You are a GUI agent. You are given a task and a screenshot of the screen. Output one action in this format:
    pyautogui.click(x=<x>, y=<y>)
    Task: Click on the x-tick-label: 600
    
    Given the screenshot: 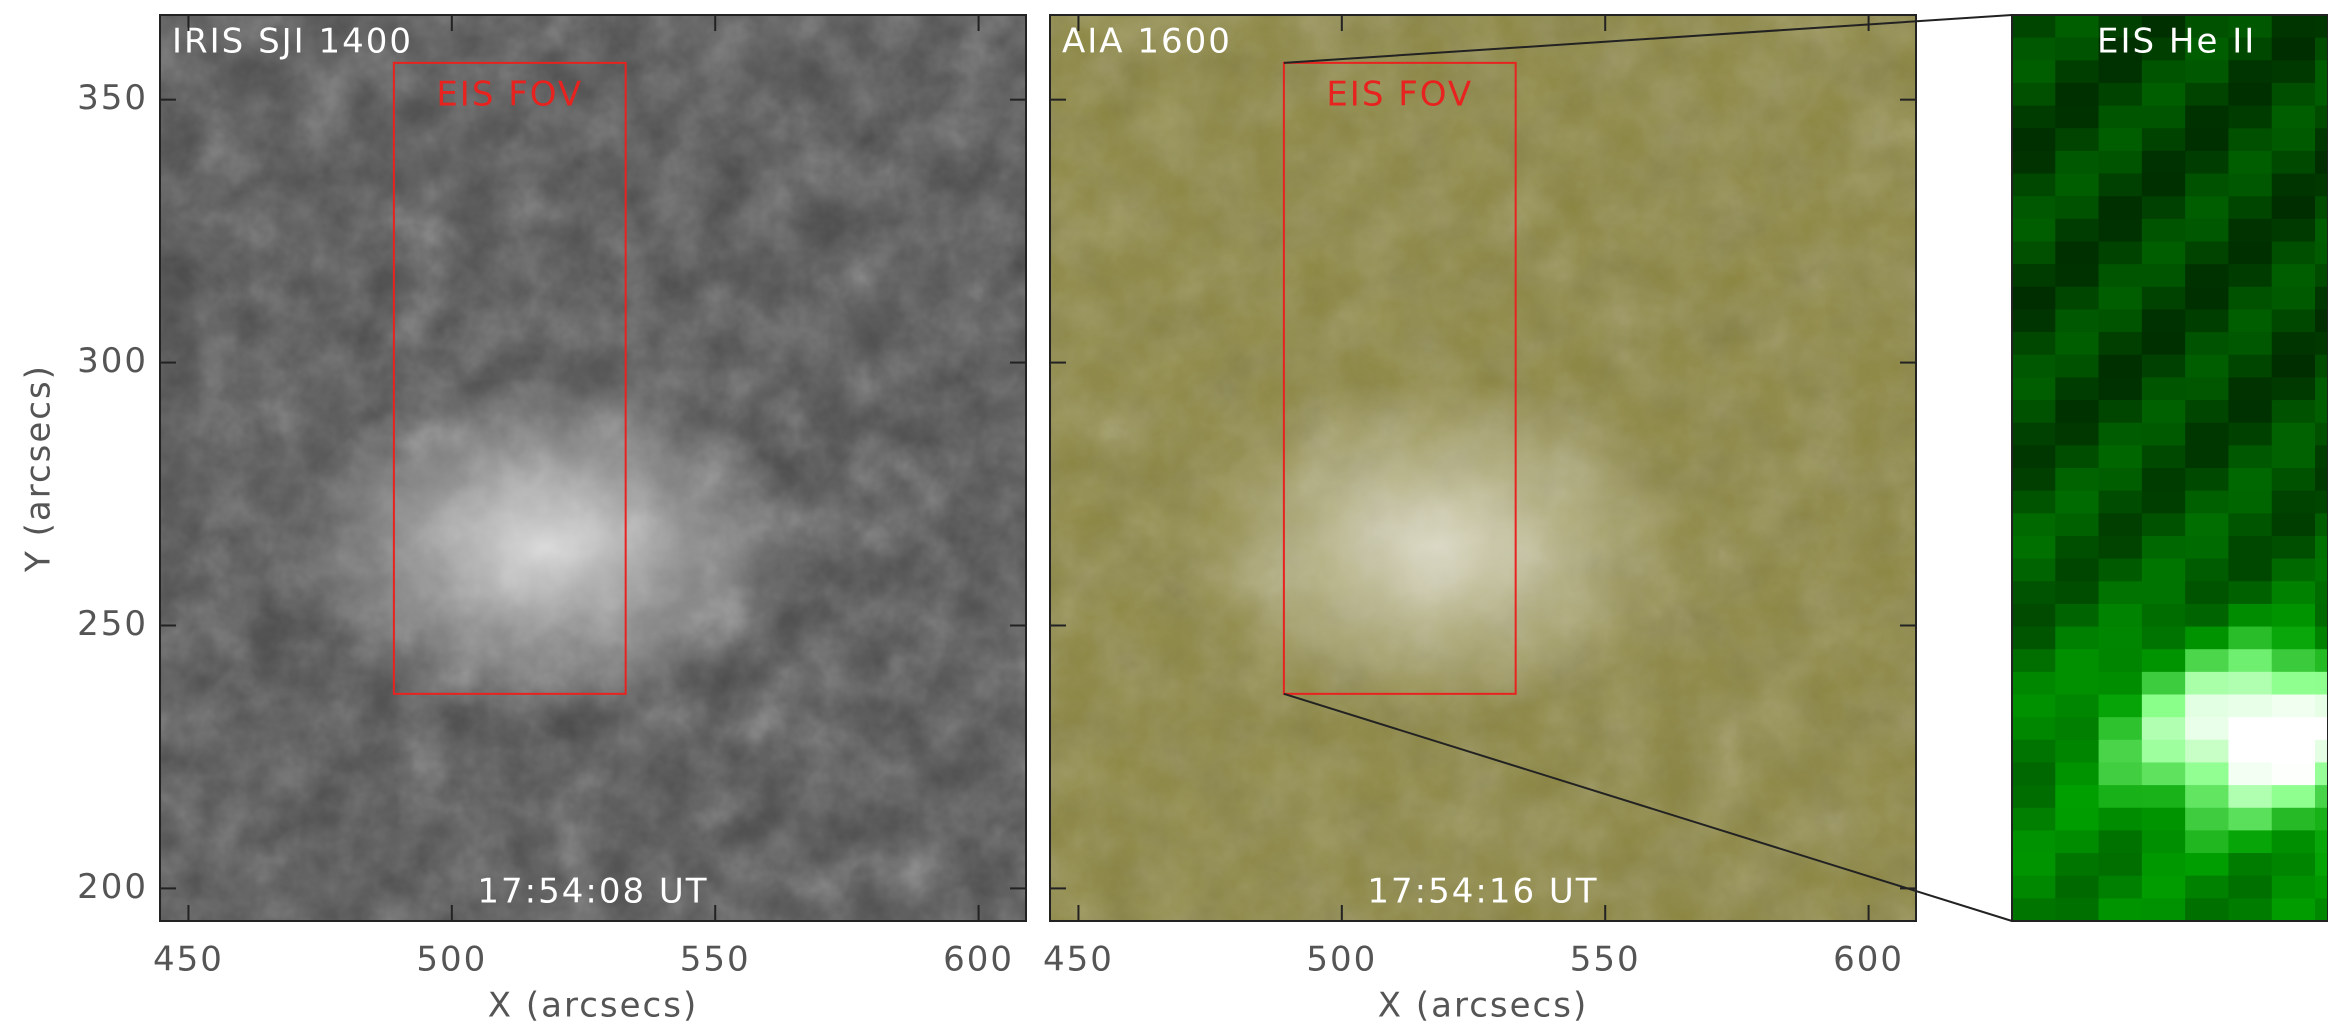 What is the action you would take?
    pyautogui.click(x=978, y=960)
    